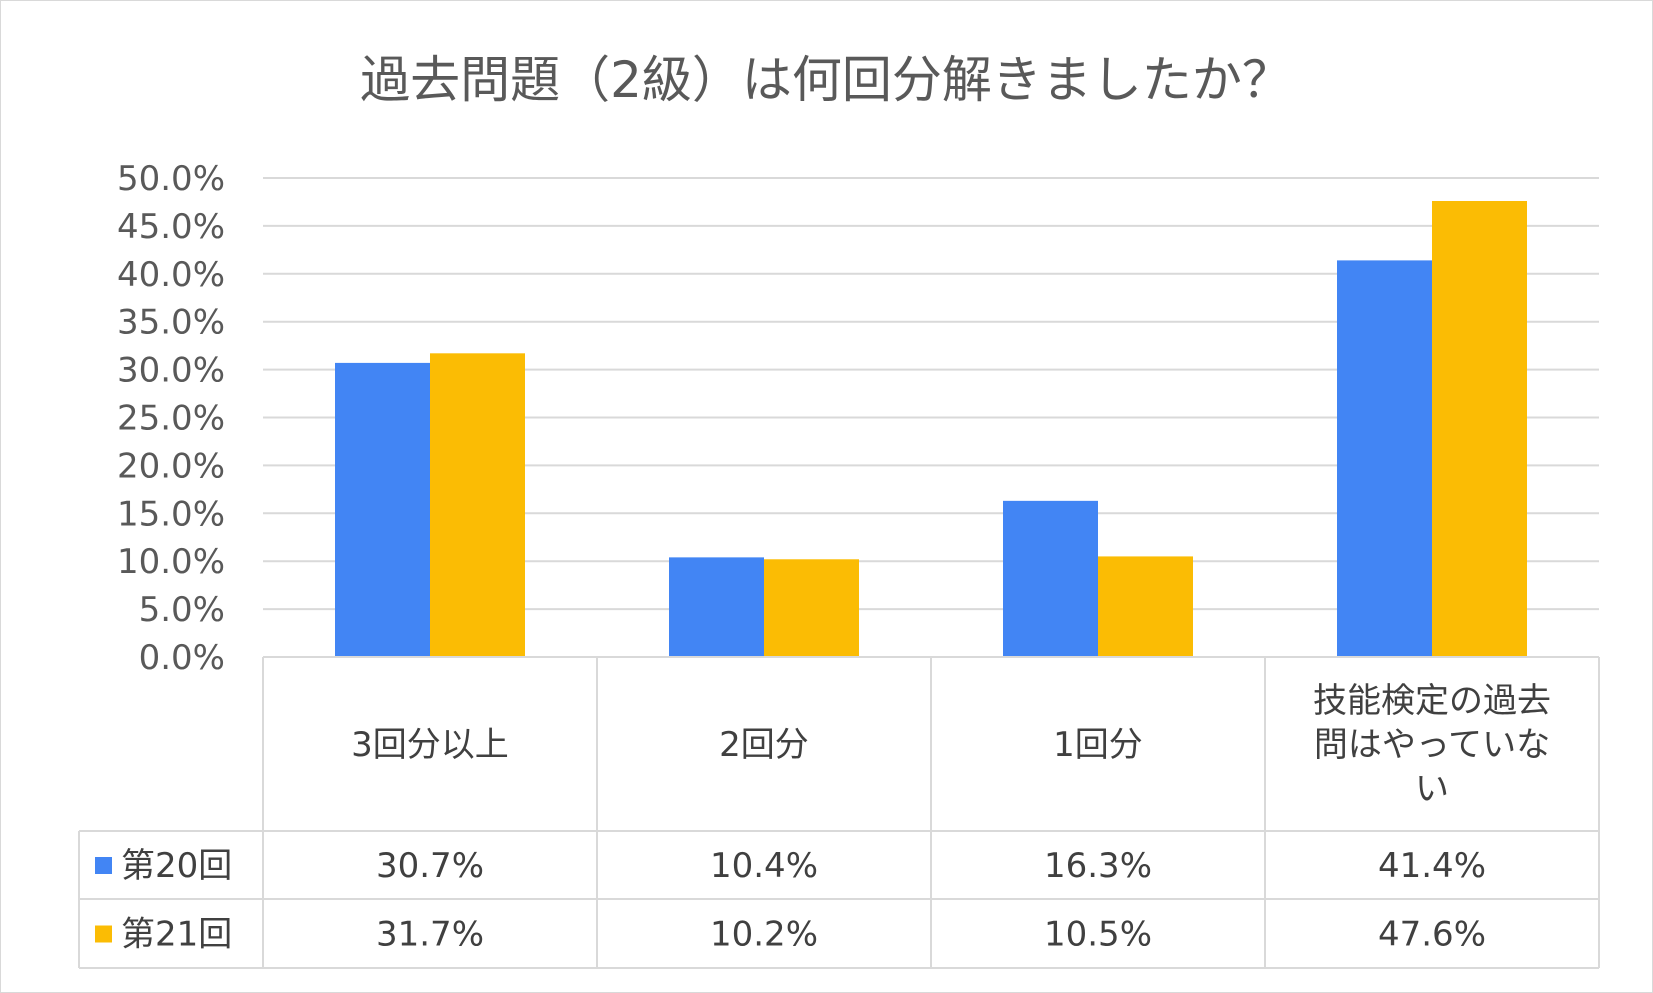  What do you see at coordinates (182, 658) in the screenshot?
I see `y-tick-label: 0.0%` at bounding box center [182, 658].